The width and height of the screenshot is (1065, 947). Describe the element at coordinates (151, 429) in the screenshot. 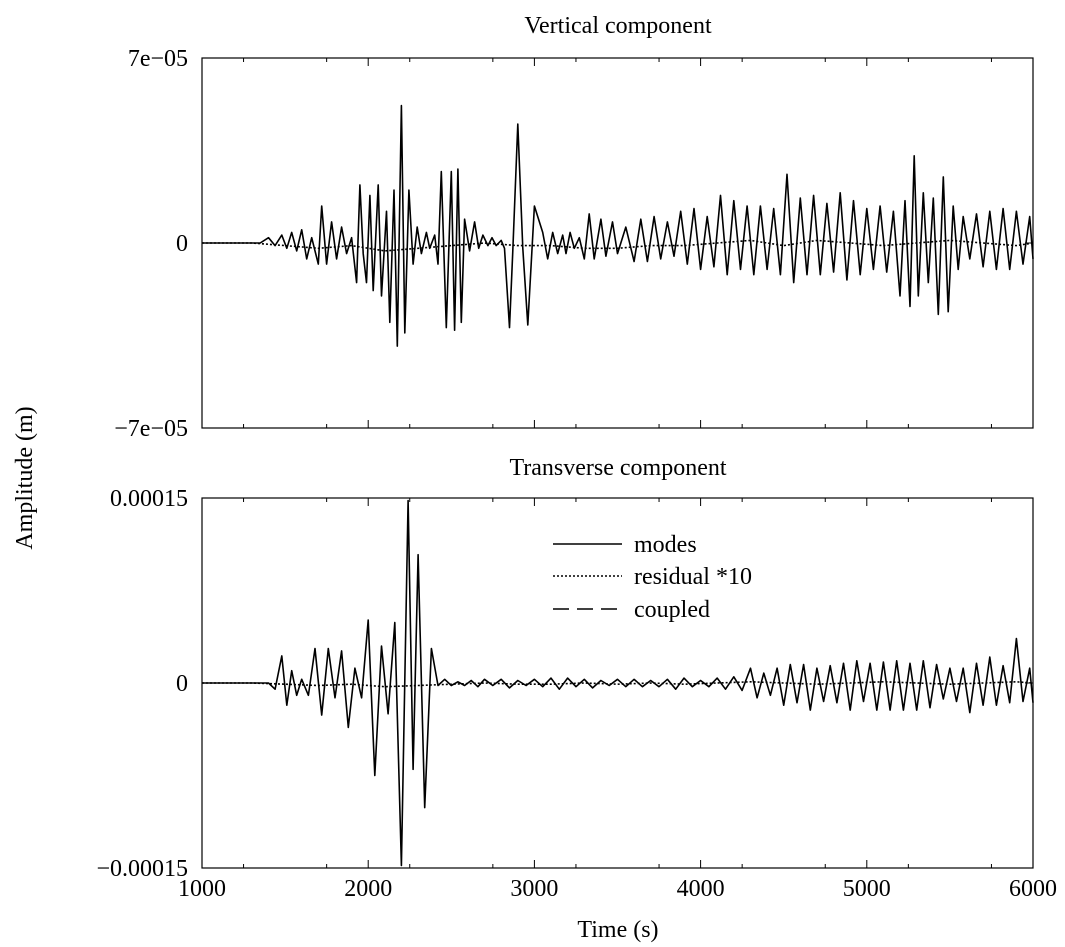

I see `y-tick-label-vertical-0: −7e−05` at that location.